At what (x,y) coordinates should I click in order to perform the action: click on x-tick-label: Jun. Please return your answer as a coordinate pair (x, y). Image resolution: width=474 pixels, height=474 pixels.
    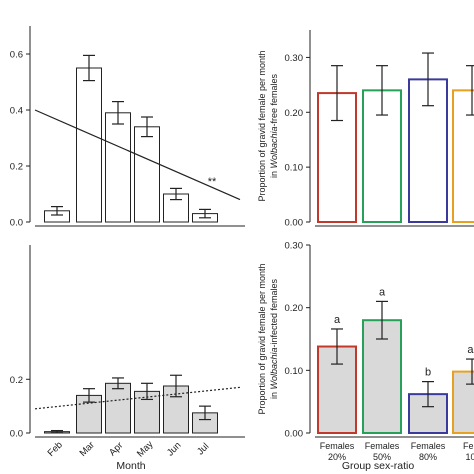
    Looking at the image, I should click on (174, 449).